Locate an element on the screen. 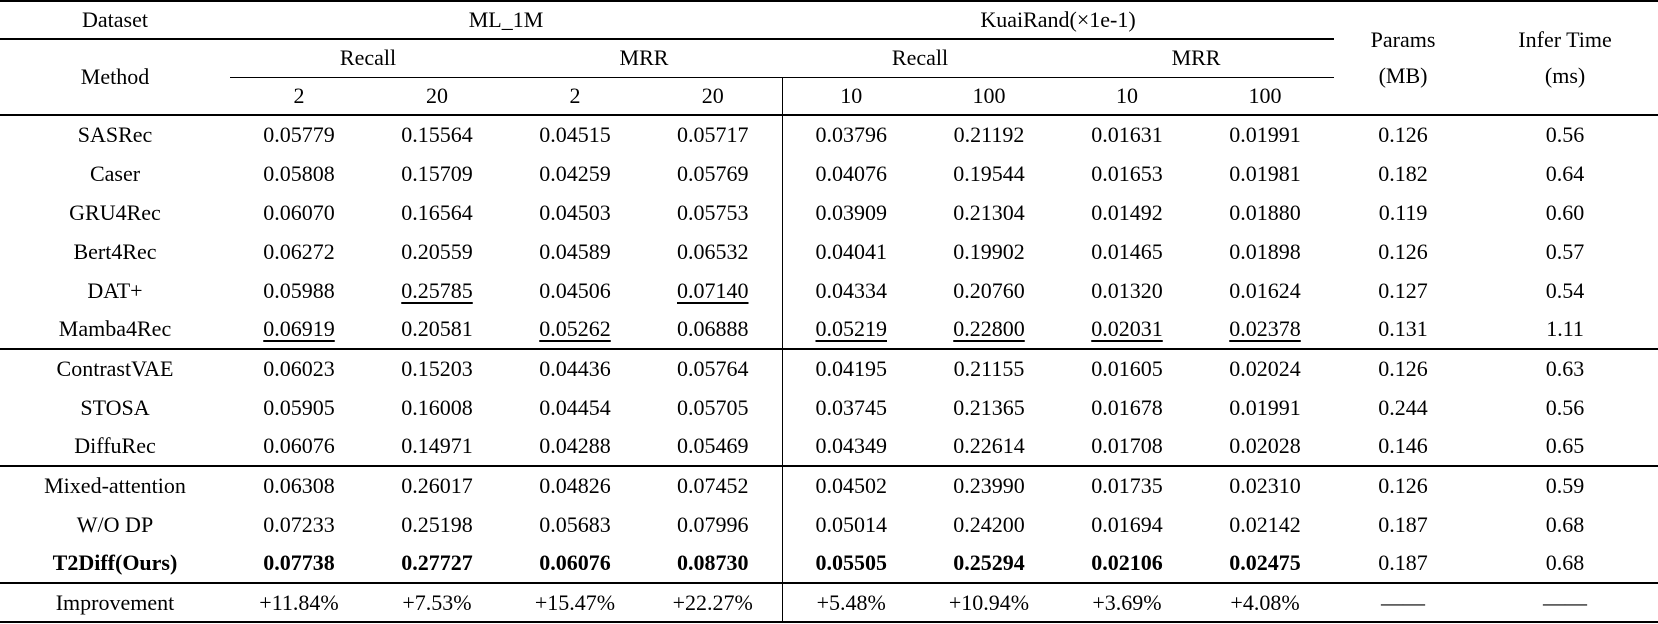 Image resolution: width=1658 pixels, height=624 pixels. metric-cell: 0.05219 is located at coordinates (850, 330).